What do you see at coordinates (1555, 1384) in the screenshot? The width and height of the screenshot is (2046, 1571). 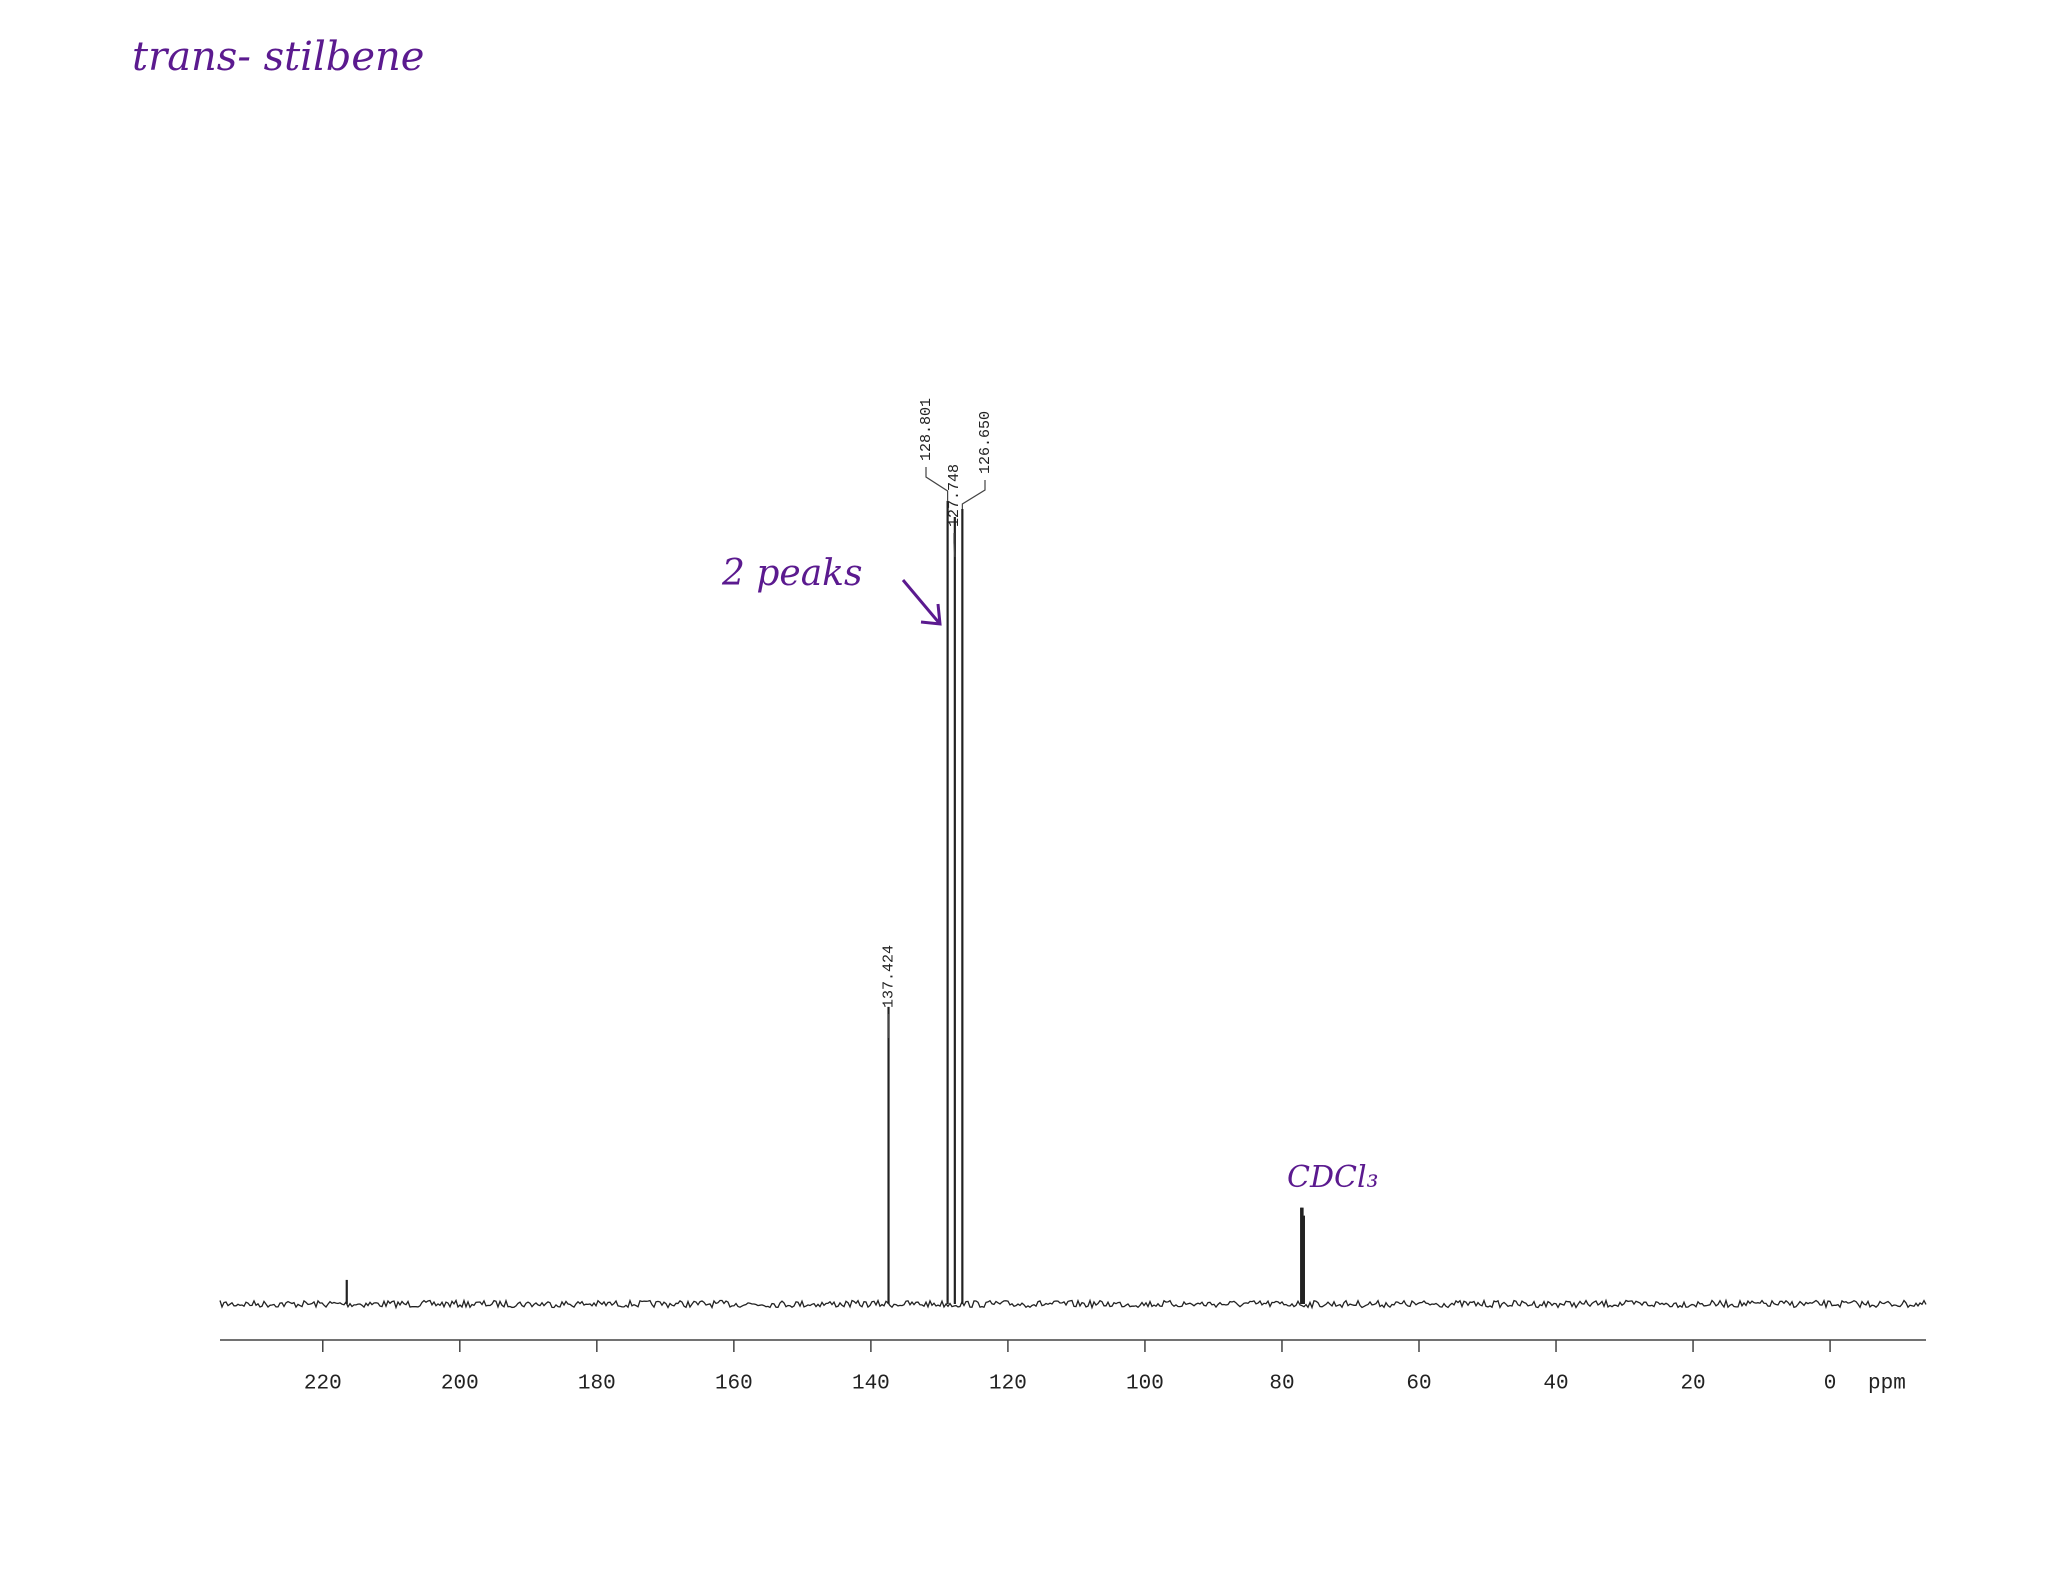 I see `x-tick-label: 40` at bounding box center [1555, 1384].